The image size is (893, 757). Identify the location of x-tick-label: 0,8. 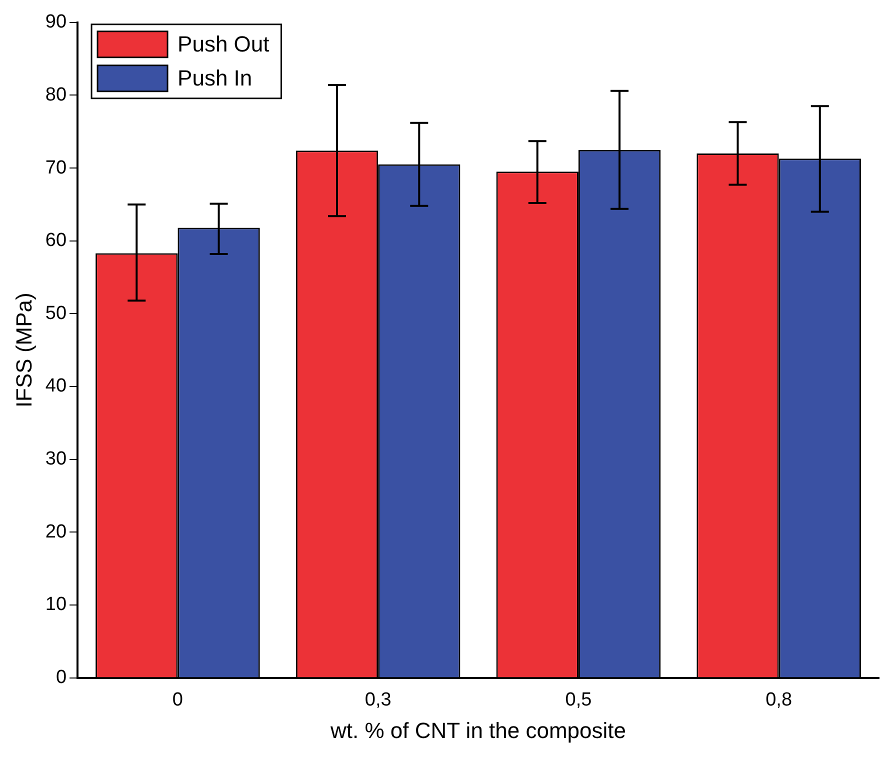
(779, 699).